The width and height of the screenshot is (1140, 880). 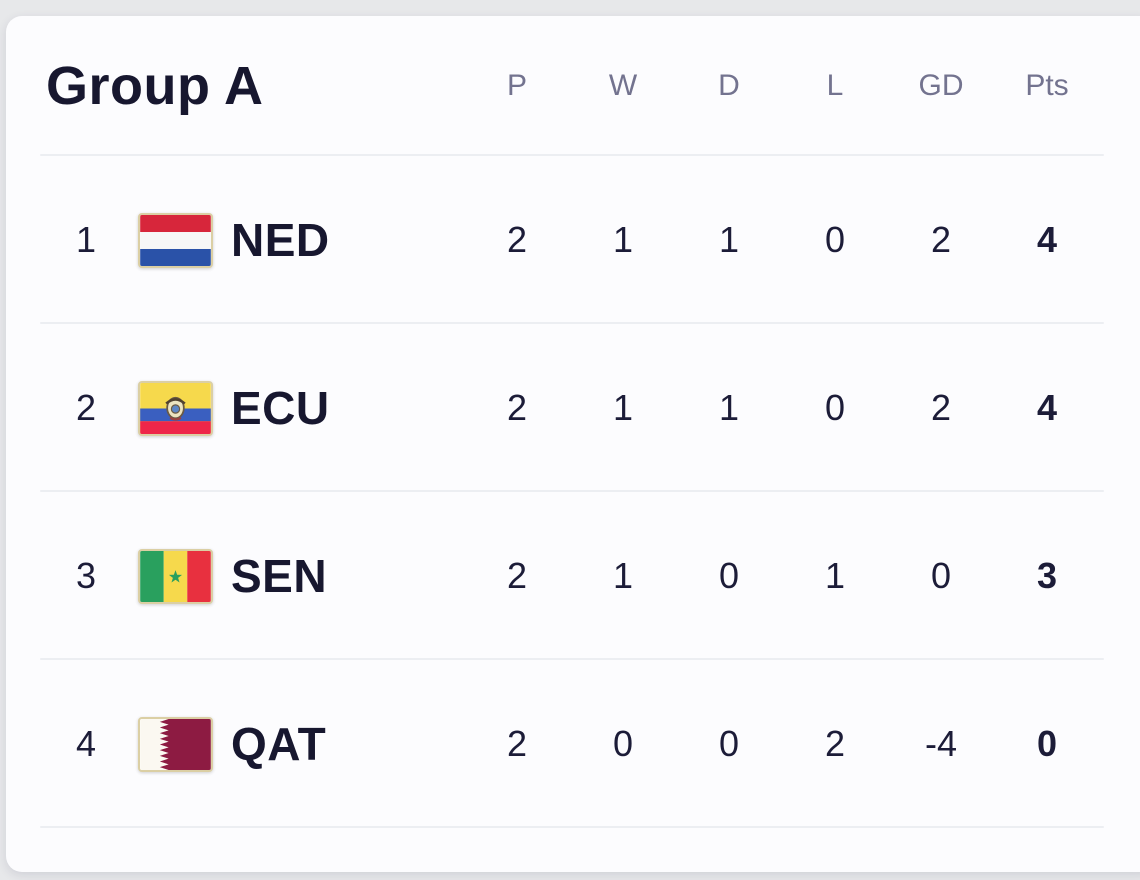 What do you see at coordinates (86, 239) in the screenshot?
I see `position-number: 1` at bounding box center [86, 239].